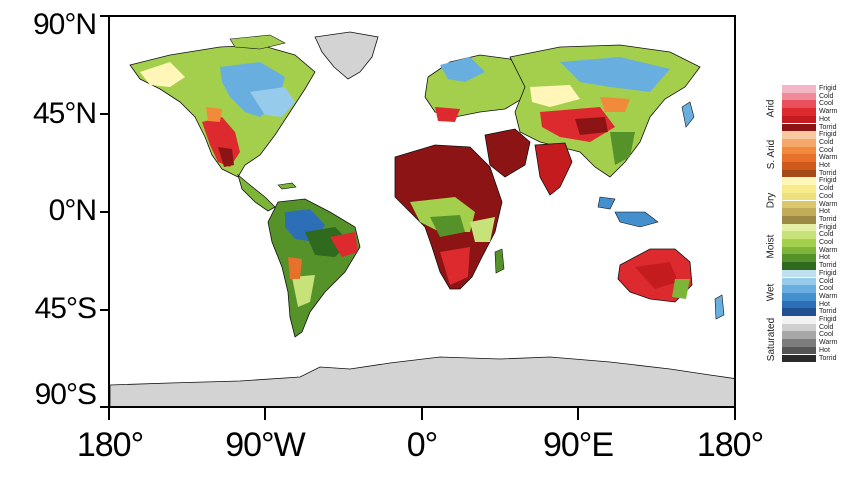  What do you see at coordinates (771, 154) in the screenshot?
I see `legend-group-label: S. Arid` at bounding box center [771, 154].